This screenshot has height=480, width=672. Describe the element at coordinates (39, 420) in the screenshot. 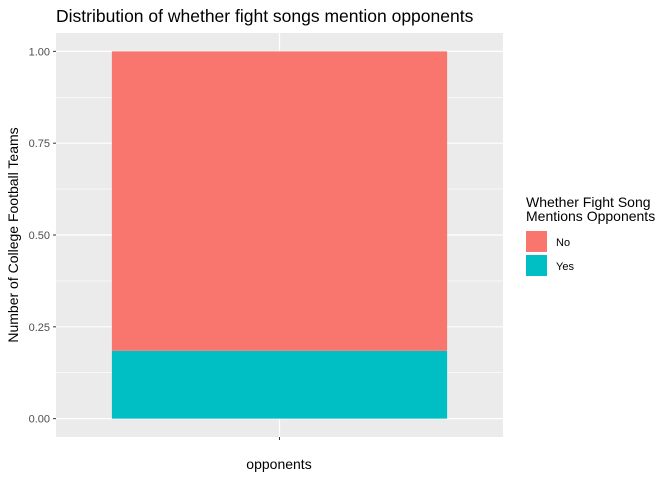

I see `y-tick-label: 0.00` at that location.